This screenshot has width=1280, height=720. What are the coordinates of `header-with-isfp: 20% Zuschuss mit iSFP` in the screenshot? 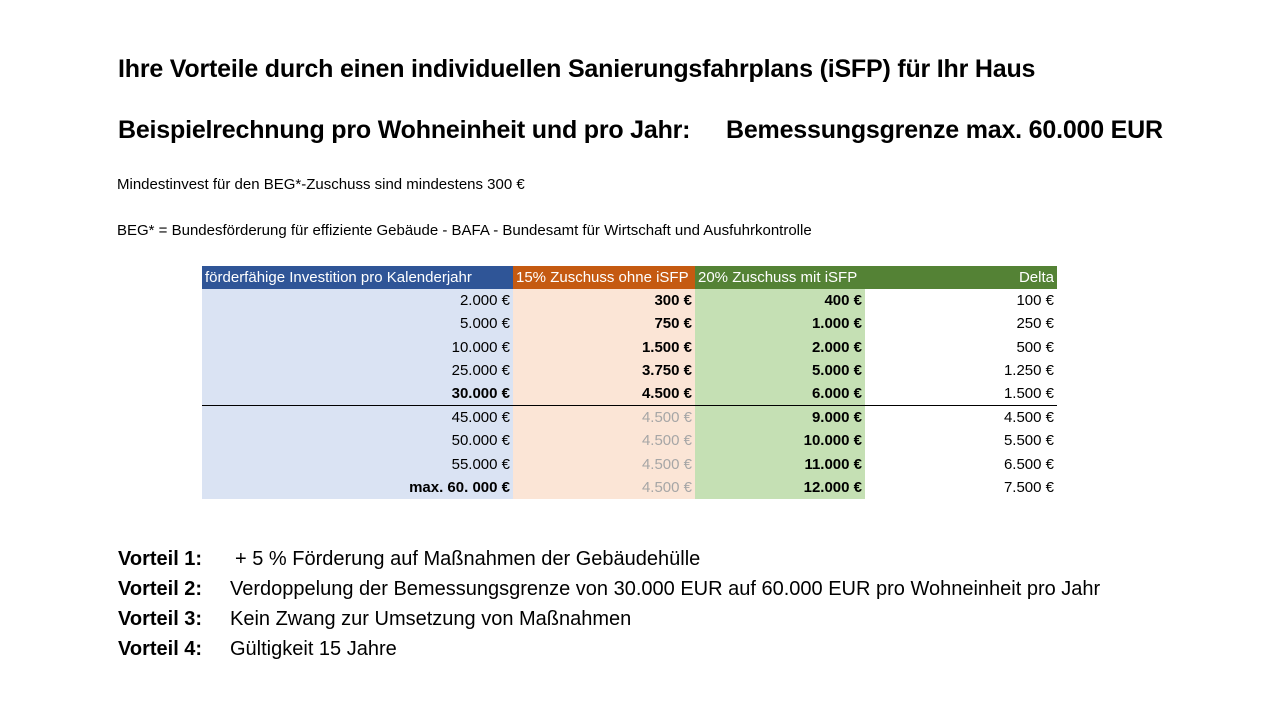 It's located at (780, 278).